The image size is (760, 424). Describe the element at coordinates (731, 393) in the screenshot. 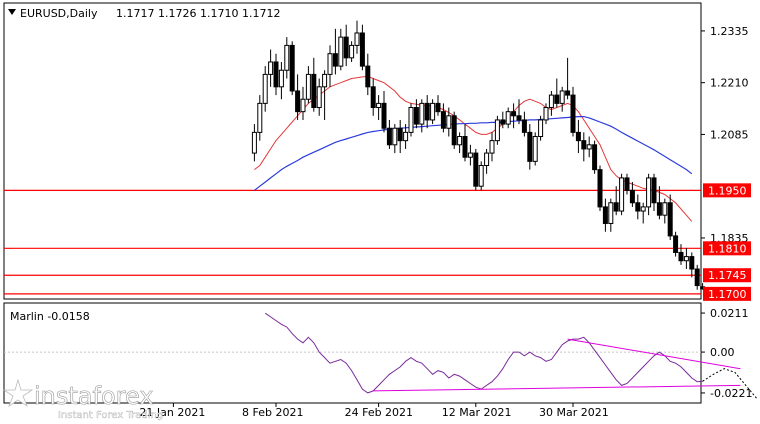

I see `osc-tick-label: -0.0221` at that location.